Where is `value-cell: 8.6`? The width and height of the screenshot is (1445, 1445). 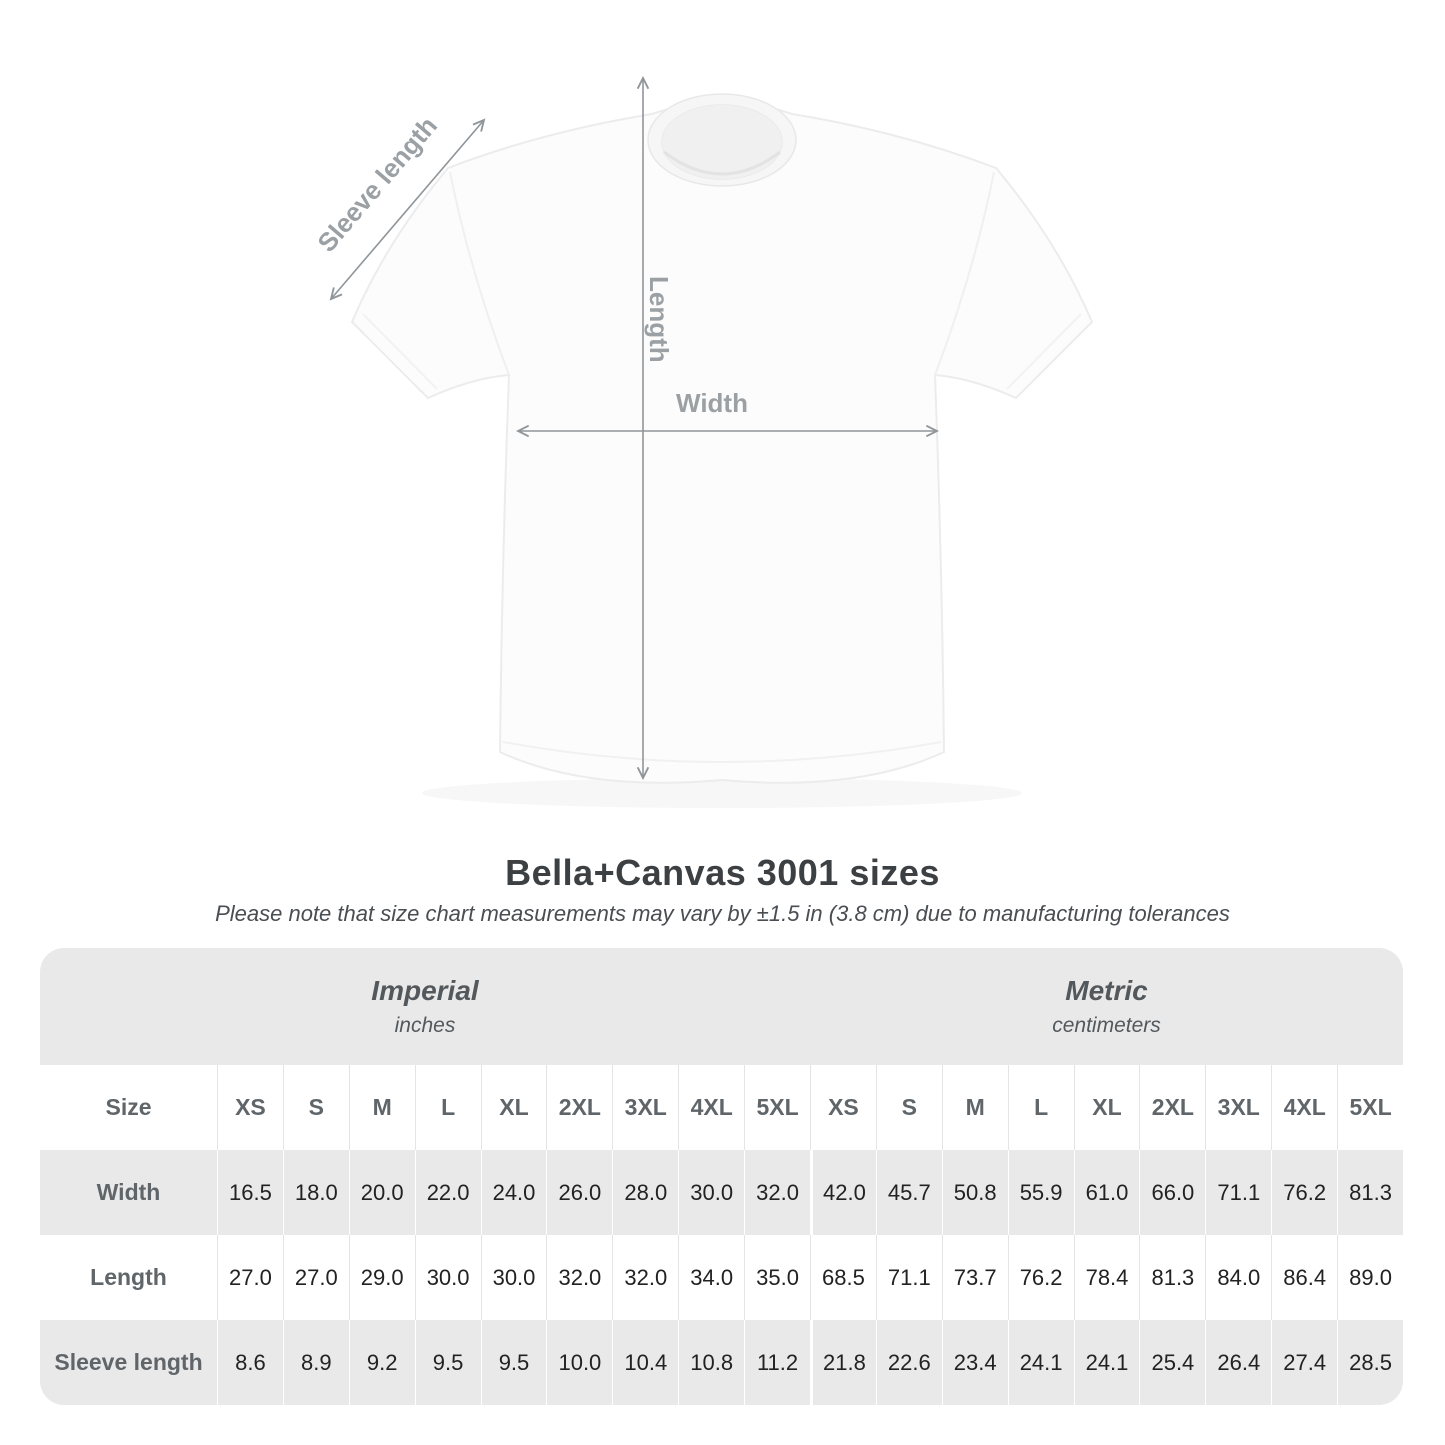 value-cell: 8.6 is located at coordinates (250, 1362).